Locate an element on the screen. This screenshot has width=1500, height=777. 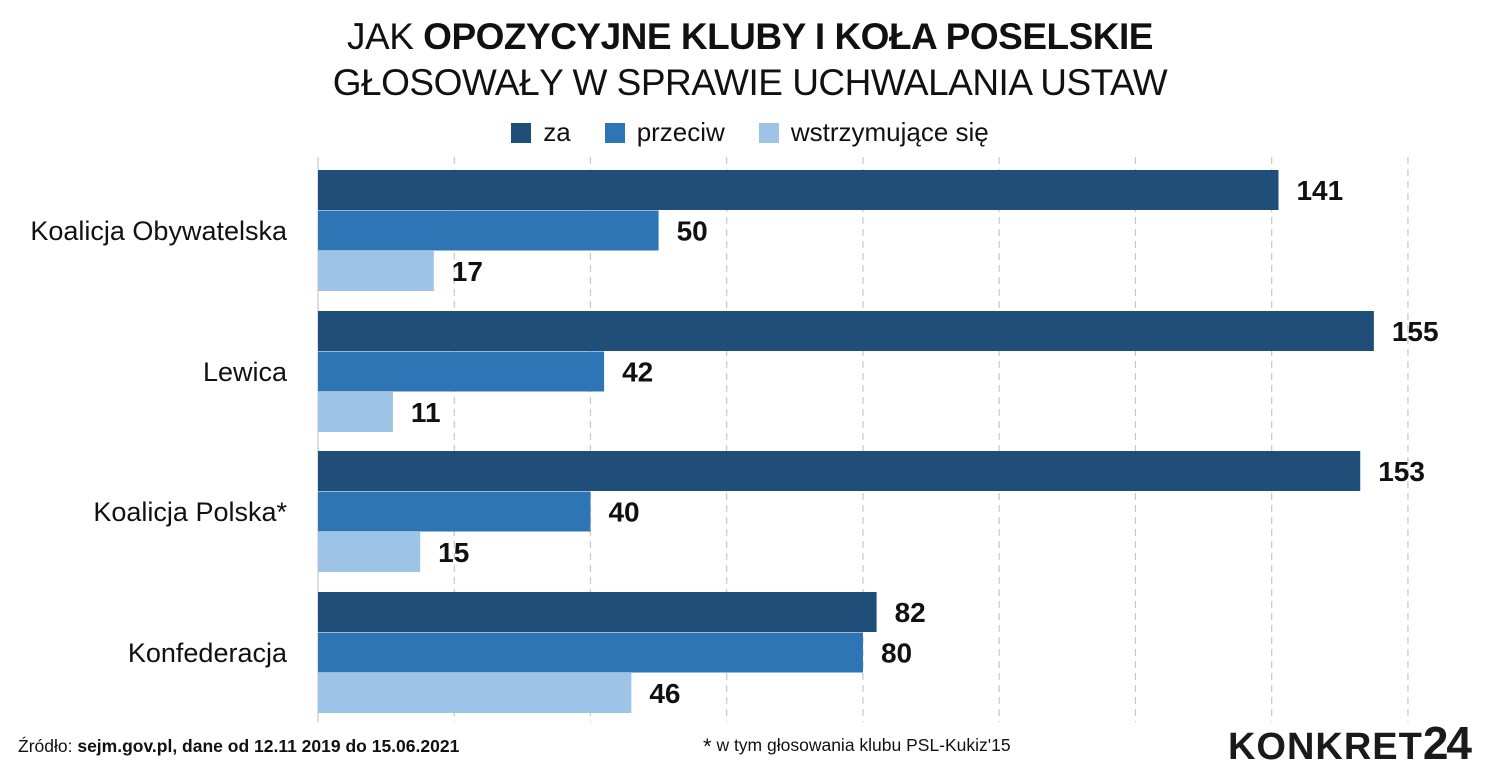
data-label: 17 is located at coordinates (467, 271).